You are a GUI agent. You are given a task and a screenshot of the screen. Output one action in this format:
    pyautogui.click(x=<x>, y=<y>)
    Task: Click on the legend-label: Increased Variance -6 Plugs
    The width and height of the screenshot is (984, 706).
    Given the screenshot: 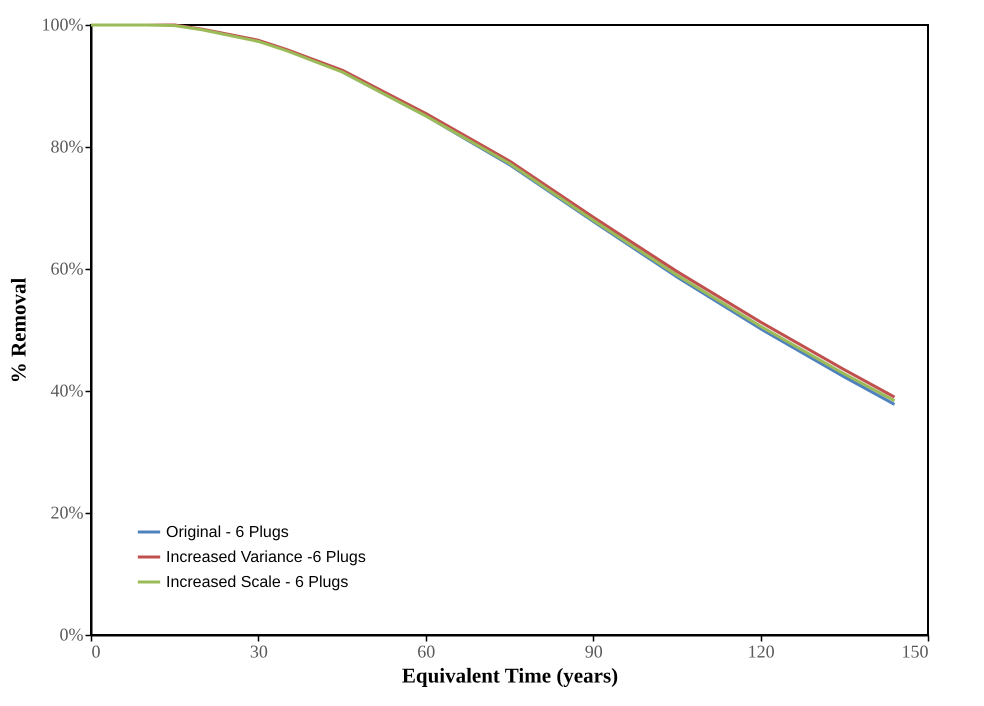 What is the action you would take?
    pyautogui.click(x=266, y=557)
    